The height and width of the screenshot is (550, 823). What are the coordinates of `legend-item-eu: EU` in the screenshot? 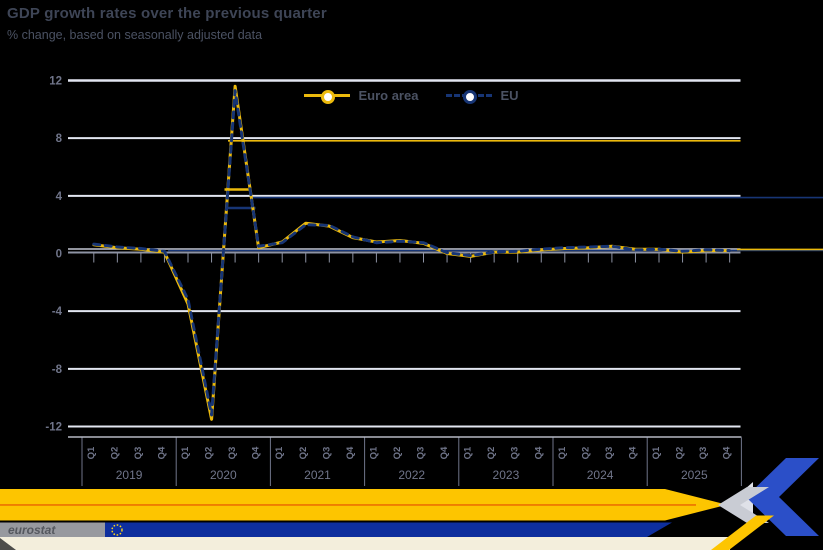 It's located at (482, 96).